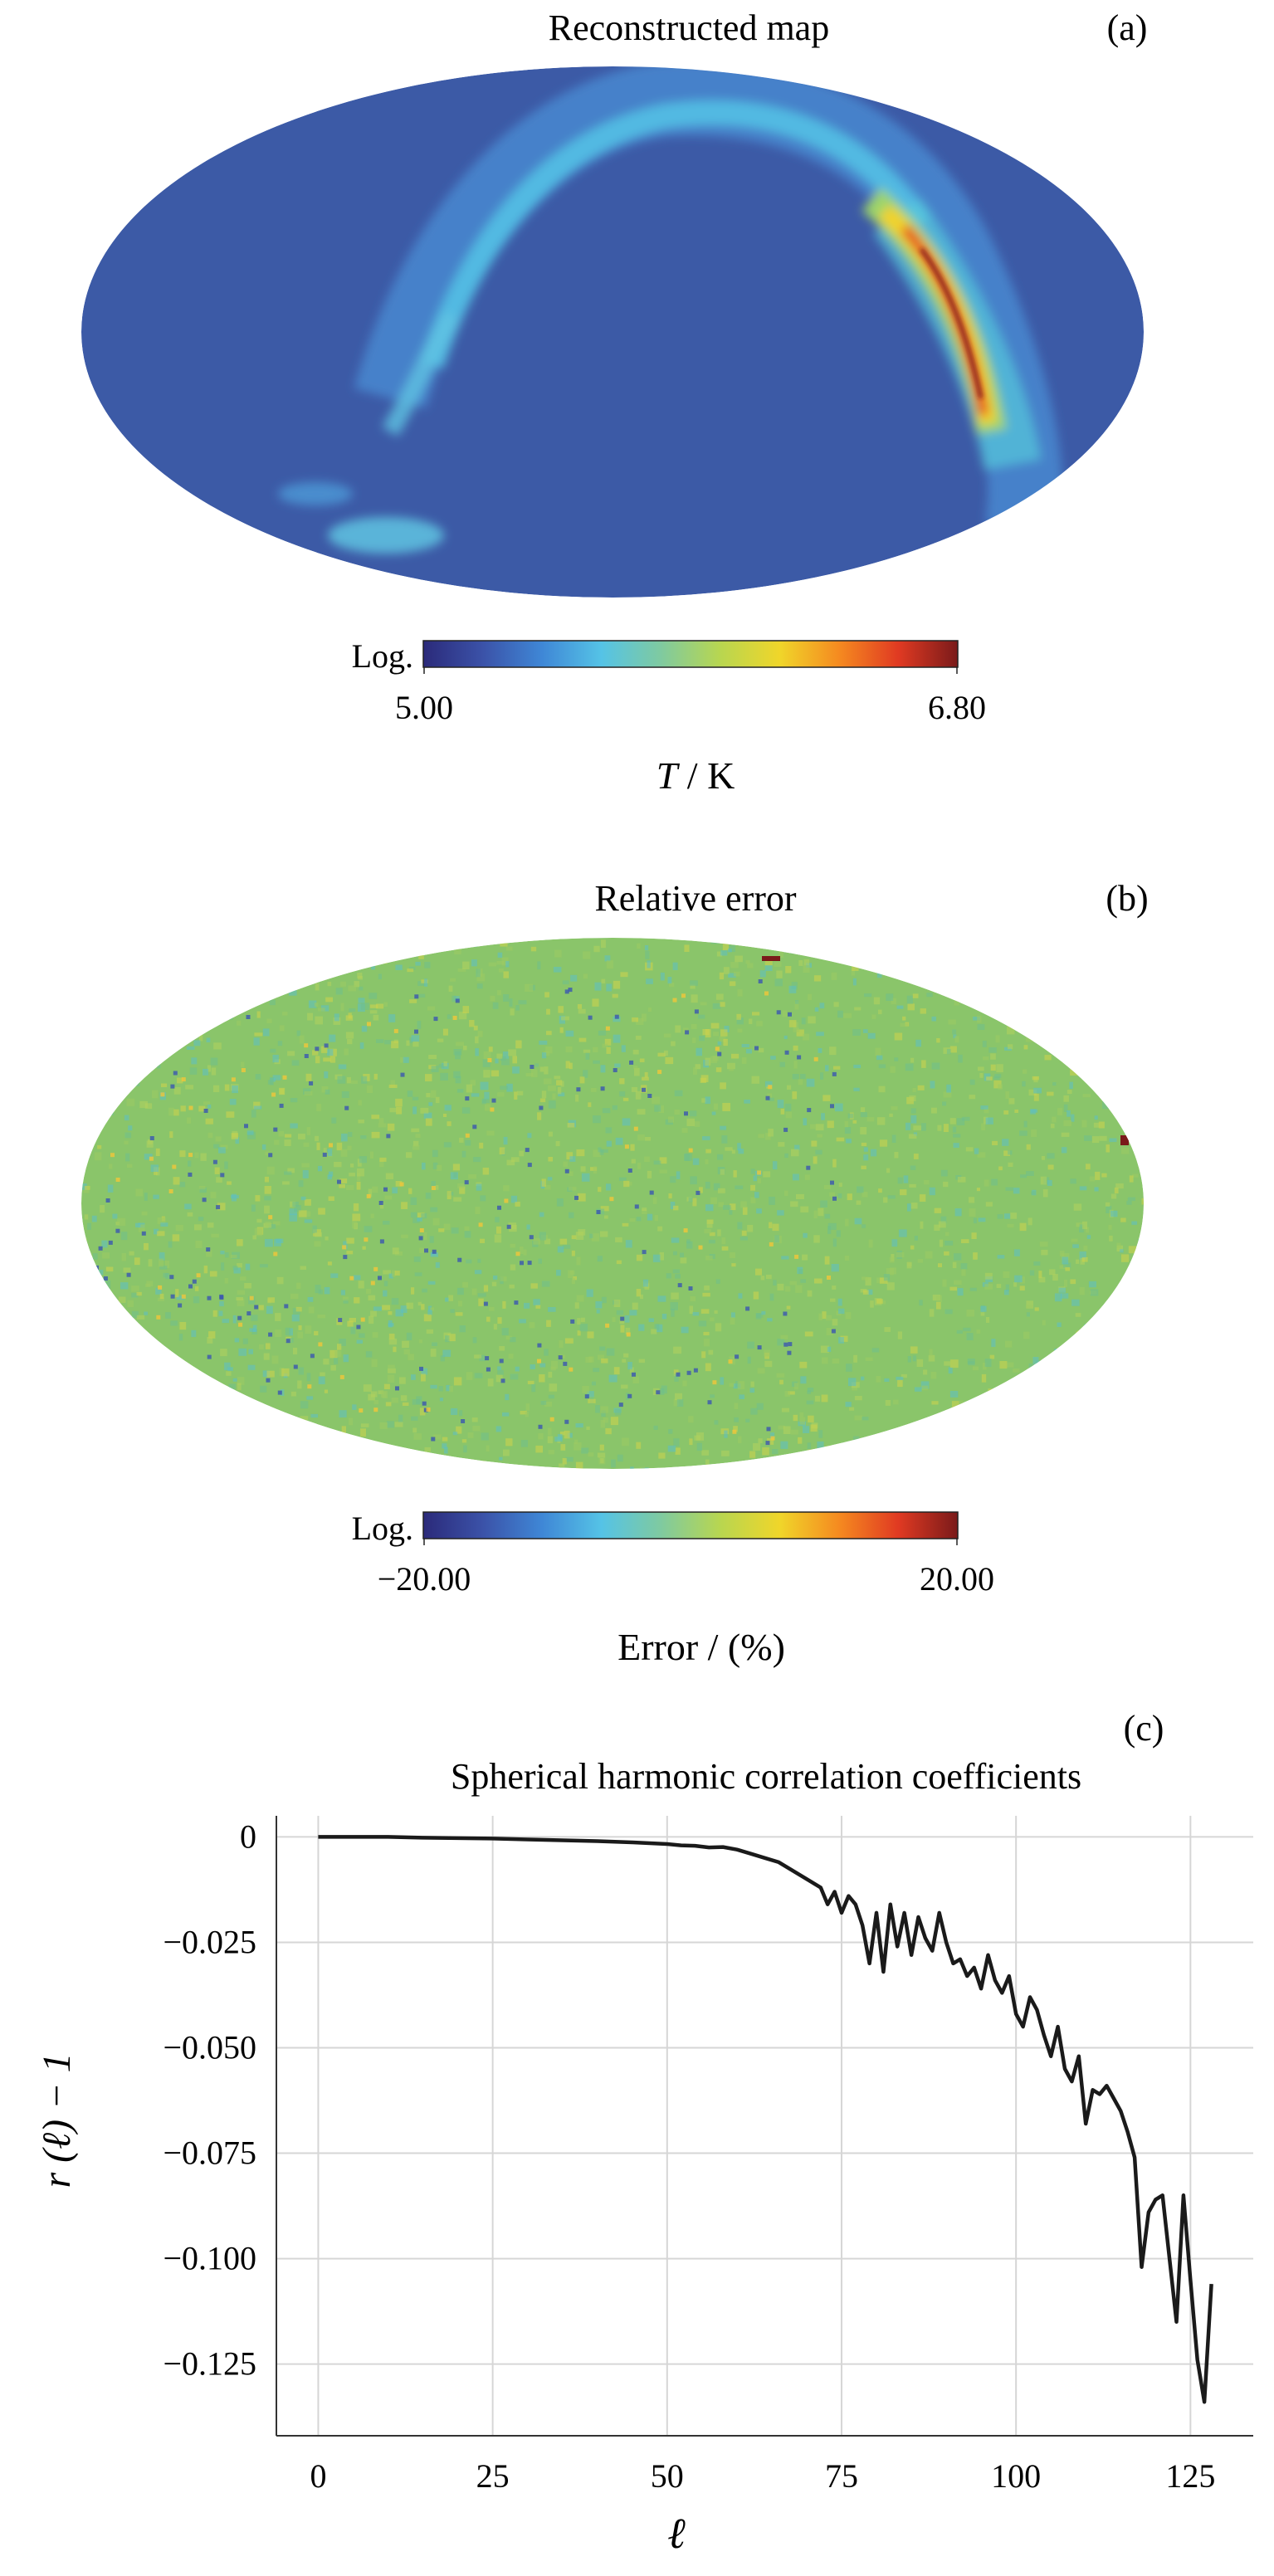 Image resolution: width=1274 pixels, height=2576 pixels. I want to click on error-hotspot, so click(771, 959).